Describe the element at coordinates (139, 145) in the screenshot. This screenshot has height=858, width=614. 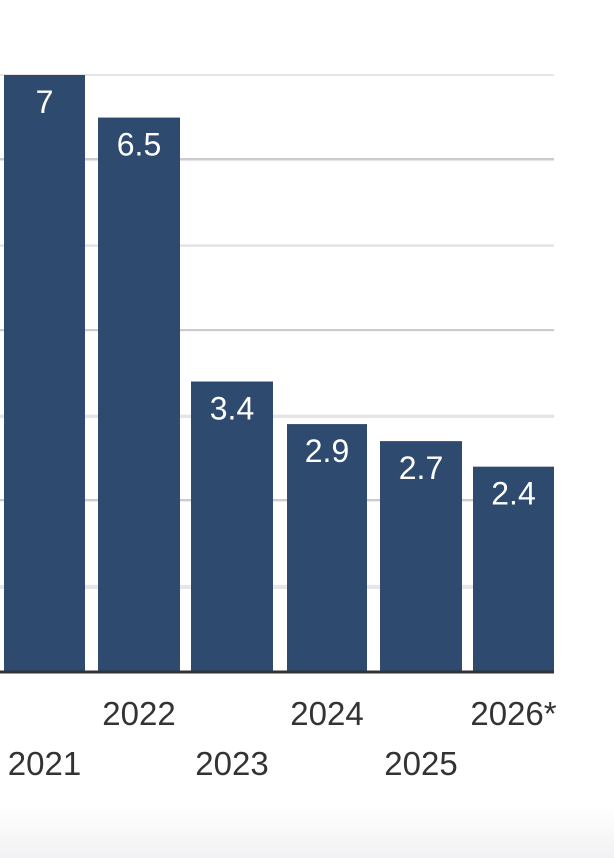
I see `data-label: 6.5` at that location.